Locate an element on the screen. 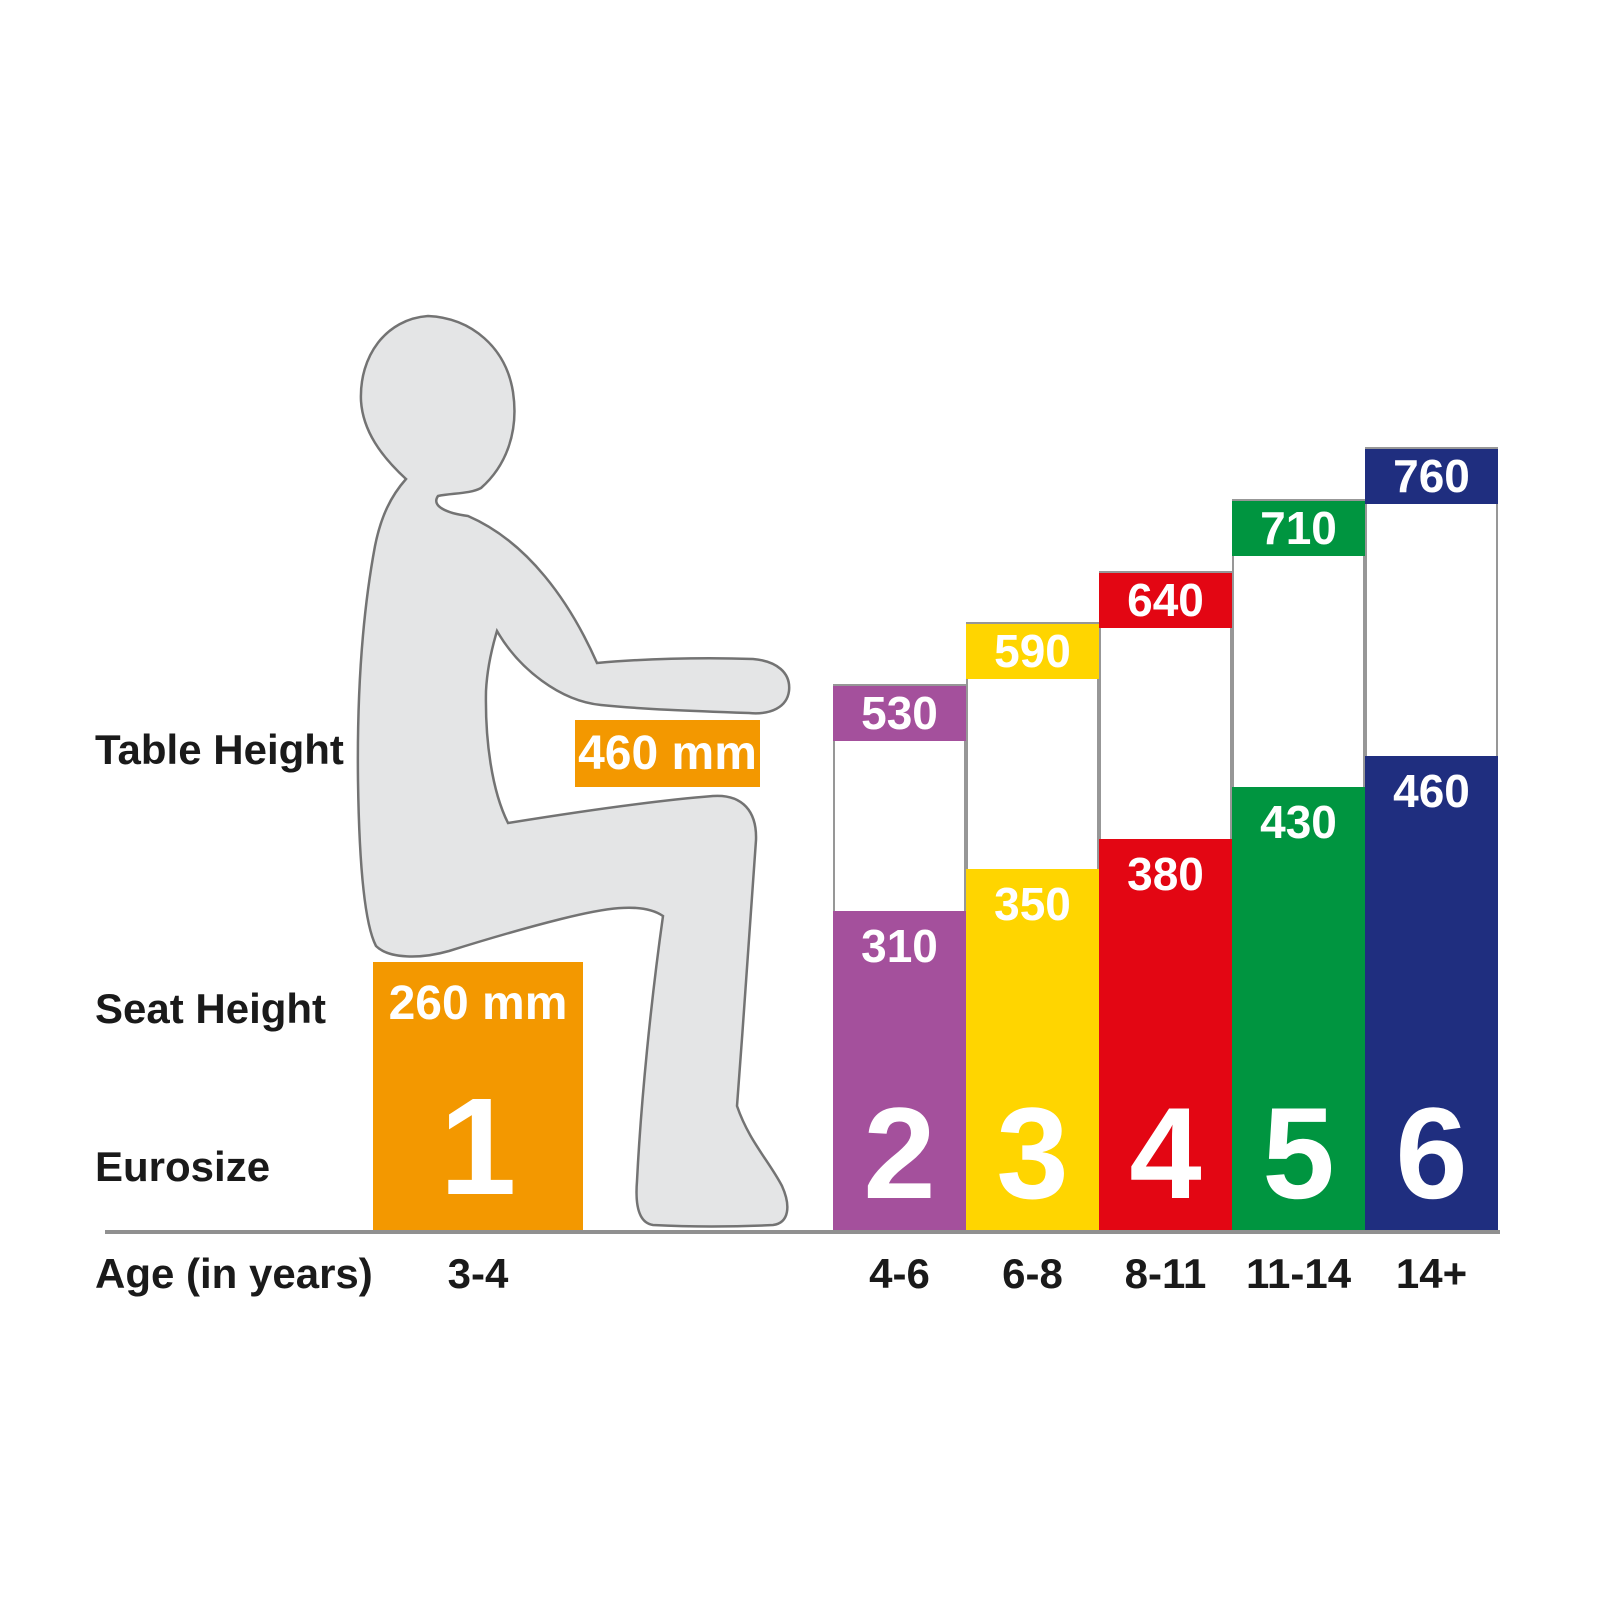 This screenshot has width=1600, height=1600. bar-eurosize-6: 760 460 6 is located at coordinates (1431, 838).